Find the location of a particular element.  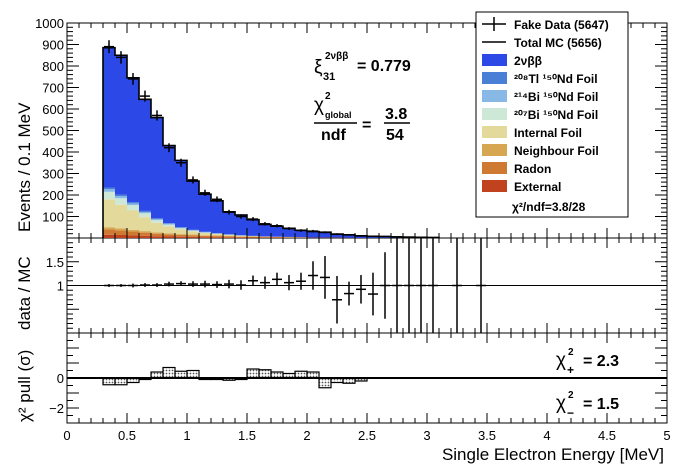

tick-label: 4 is located at coordinates (546, 435).